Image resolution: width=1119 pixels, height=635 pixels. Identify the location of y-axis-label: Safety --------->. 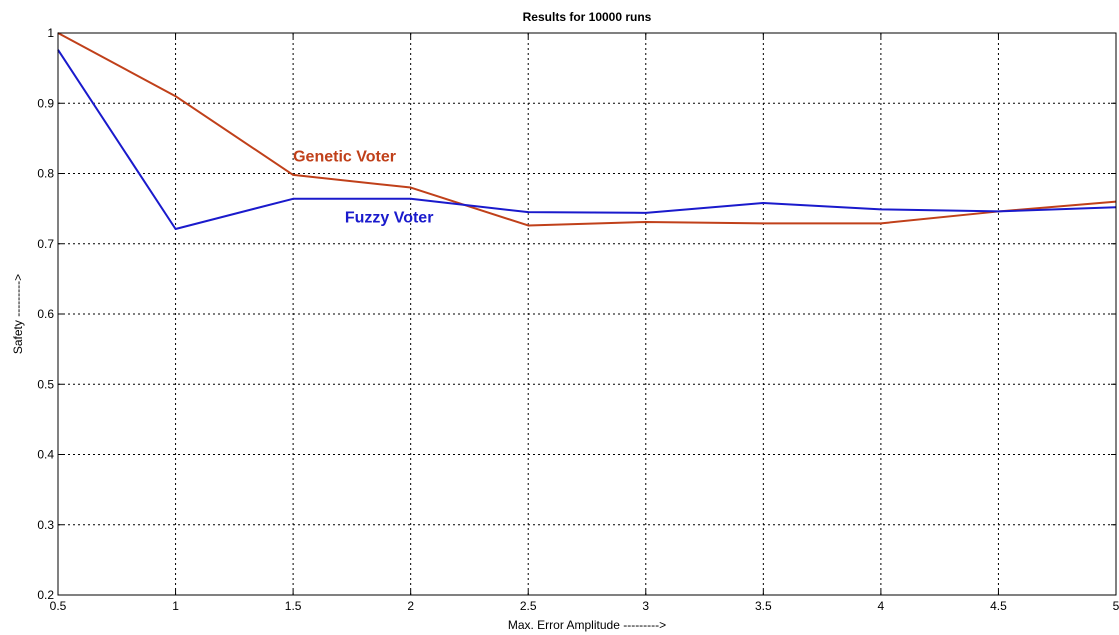
(18, 314).